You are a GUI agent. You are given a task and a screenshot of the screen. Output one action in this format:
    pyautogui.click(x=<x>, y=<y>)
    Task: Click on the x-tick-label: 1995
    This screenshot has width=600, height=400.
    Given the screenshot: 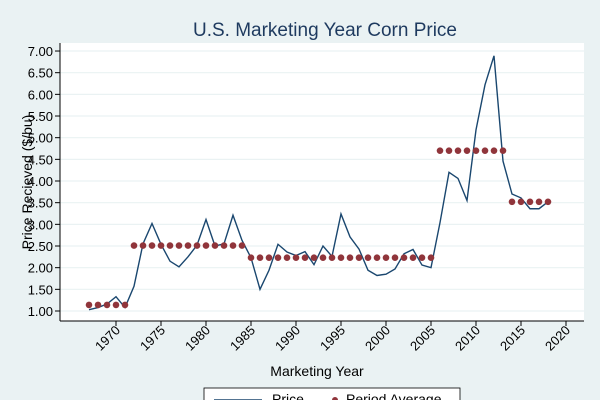 What is the action you would take?
    pyautogui.click(x=332, y=338)
    